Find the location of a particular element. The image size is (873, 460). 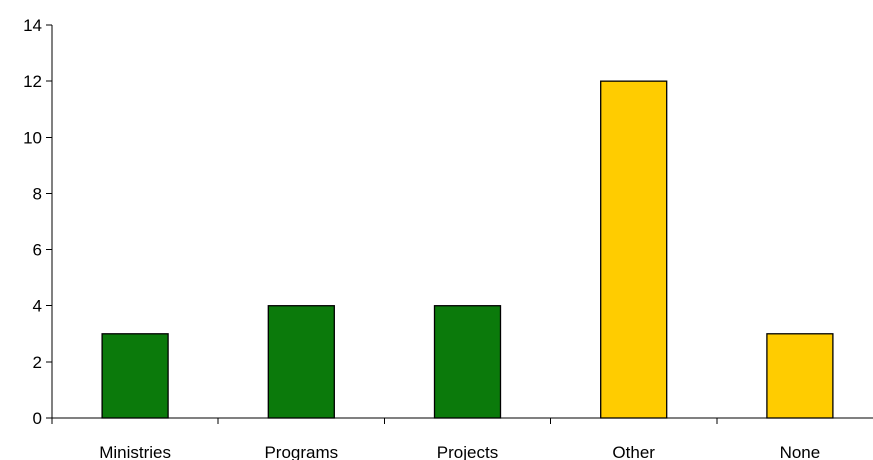

x-tick-label: Projects is located at coordinates (467, 451).